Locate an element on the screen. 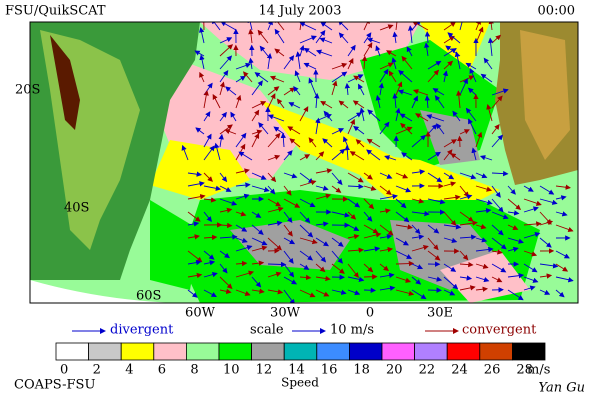 This screenshot has height=400, width=600. colorbar-label: 6 is located at coordinates (162, 370).